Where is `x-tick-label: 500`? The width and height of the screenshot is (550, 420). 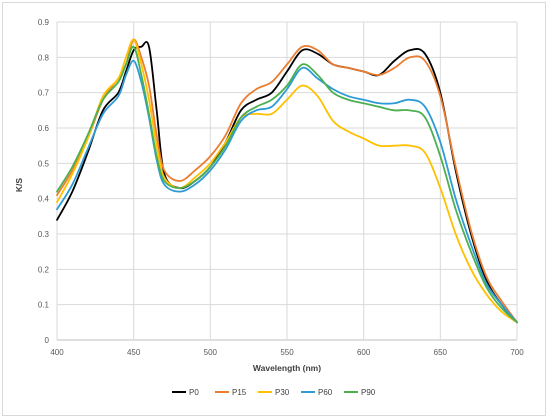
x-tick-label: 500 is located at coordinates (211, 352).